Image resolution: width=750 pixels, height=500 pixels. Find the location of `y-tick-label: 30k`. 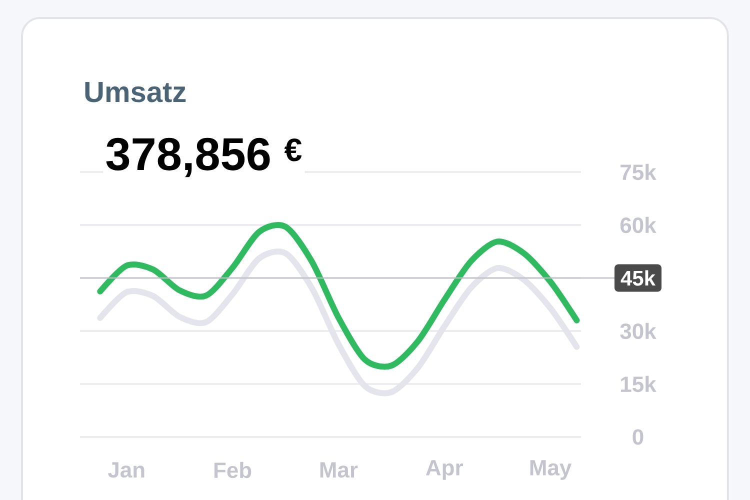

y-tick-label: 30k is located at coordinates (638, 331).